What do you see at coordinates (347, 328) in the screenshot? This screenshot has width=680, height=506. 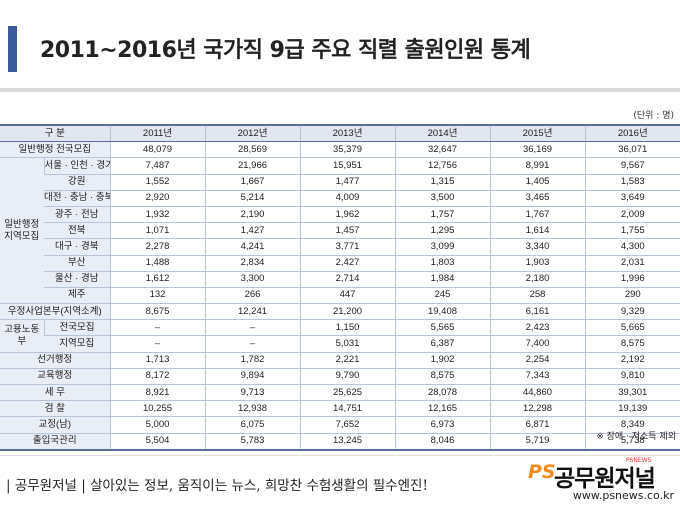 I see `table-cell: 1,150` at bounding box center [347, 328].